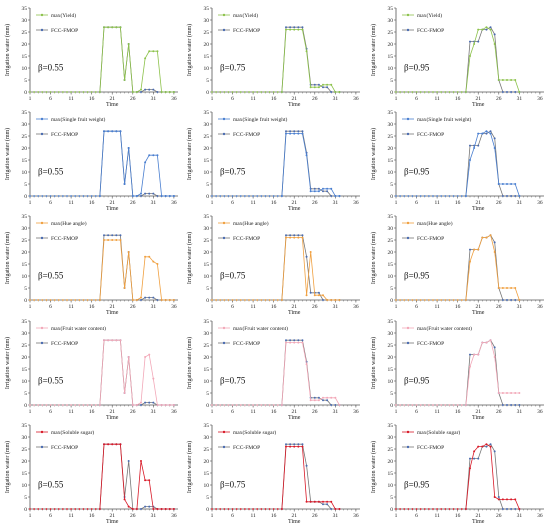 This screenshot has height=523, width=550. I want to click on legend-label-max: max(Single fruit weight), so click(260, 119).